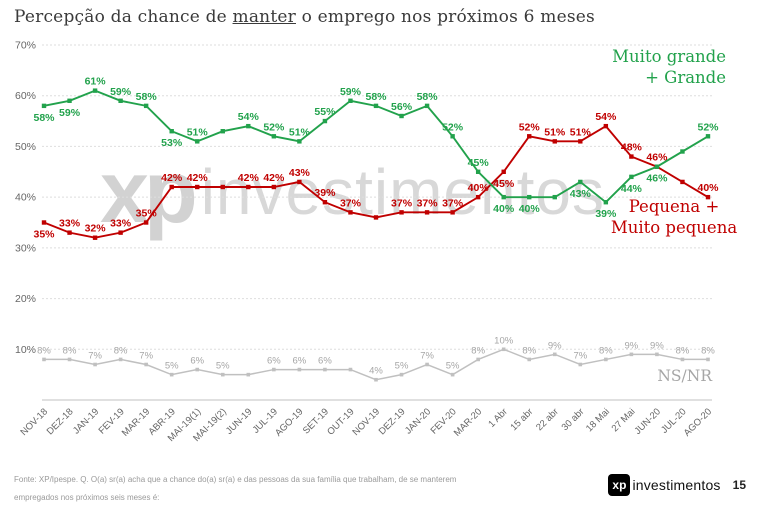 Image resolution: width=758 pixels, height=509 pixels. I want to click on legend-pequena: Pequena + Muito pequena, so click(674, 217).